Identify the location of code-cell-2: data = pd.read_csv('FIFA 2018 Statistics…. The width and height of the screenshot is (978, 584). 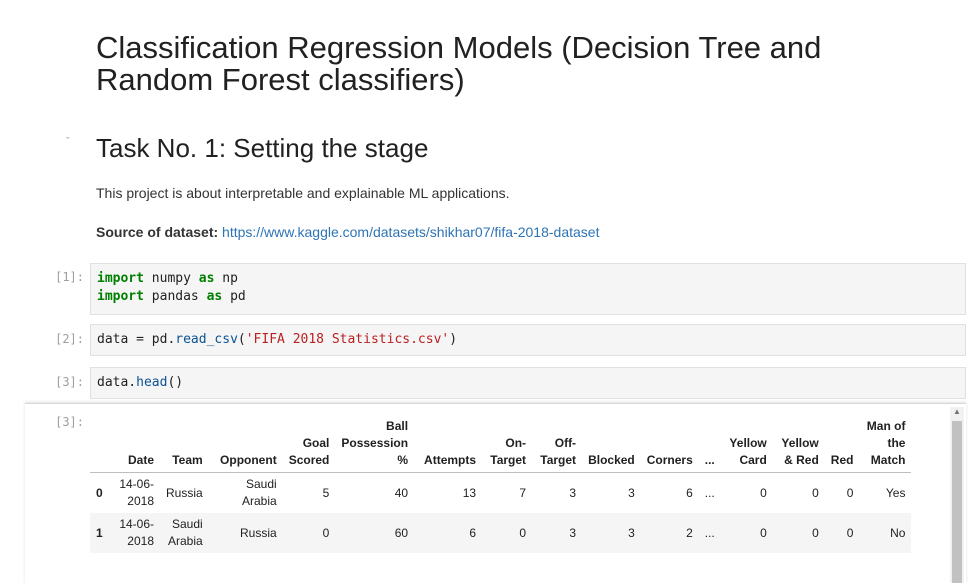
(528, 340).